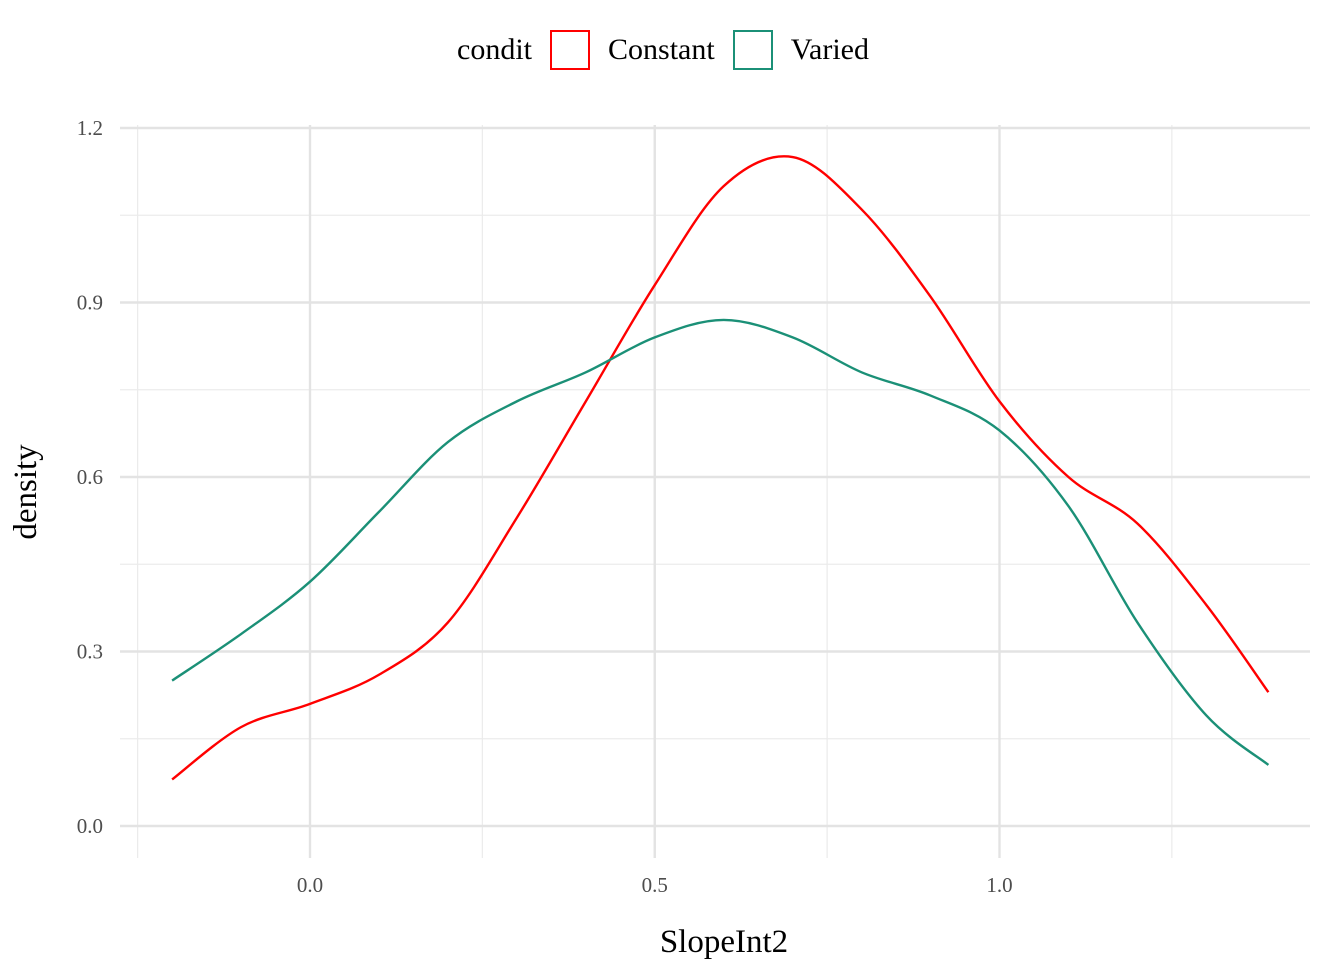  Describe the element at coordinates (724, 942) in the screenshot. I see `x-axis-title: SlopeInt2` at that location.